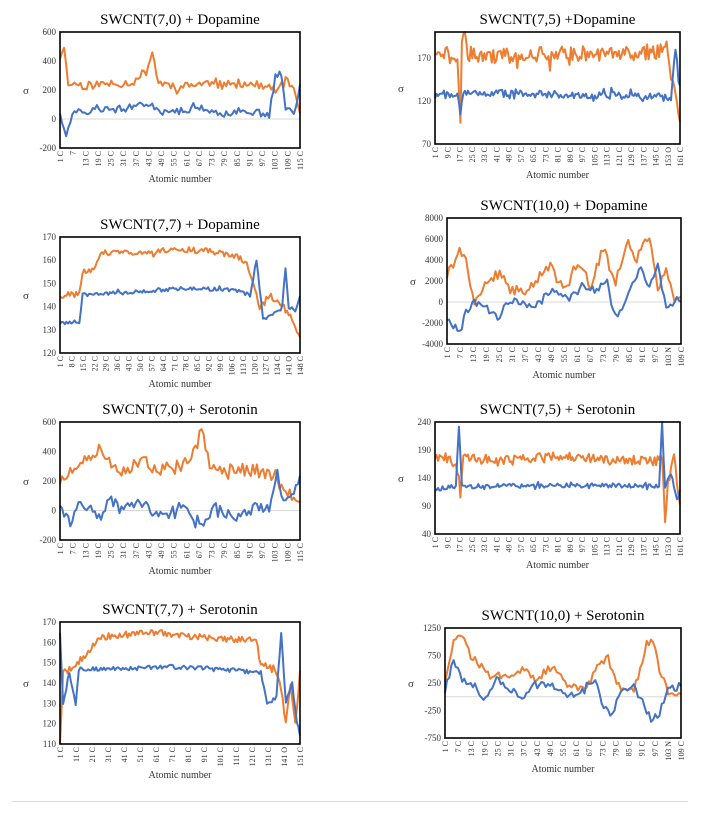  Describe the element at coordinates (50, 283) in the screenshot. I see `y-tick-label: 150` at that location.